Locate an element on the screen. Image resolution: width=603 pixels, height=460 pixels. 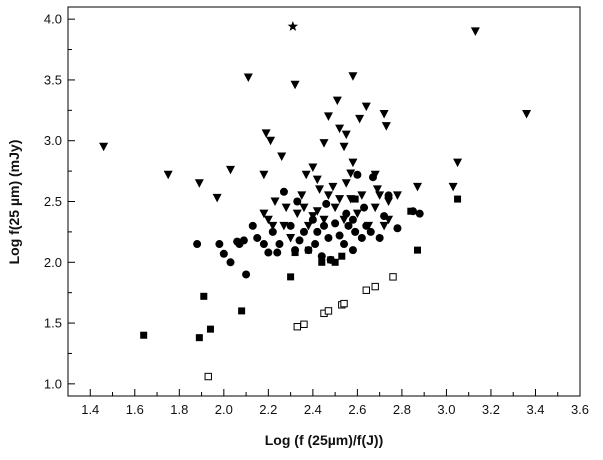
x-tick-label: 2.2 is located at coordinates (268, 409).